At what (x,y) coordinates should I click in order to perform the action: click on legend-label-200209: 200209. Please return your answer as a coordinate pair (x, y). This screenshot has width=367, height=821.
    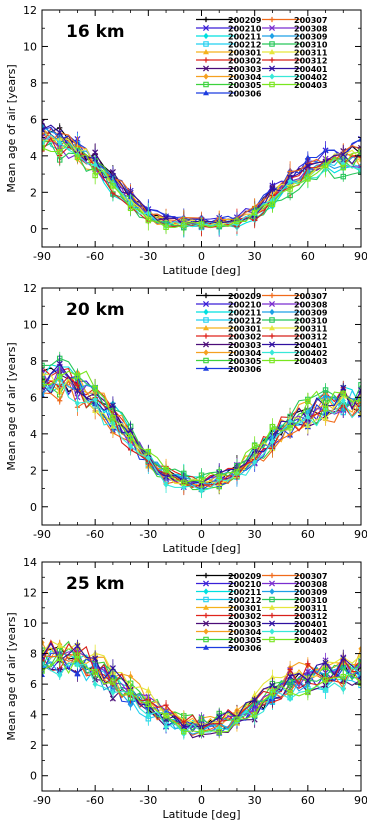
    Looking at the image, I should click on (245, 20).